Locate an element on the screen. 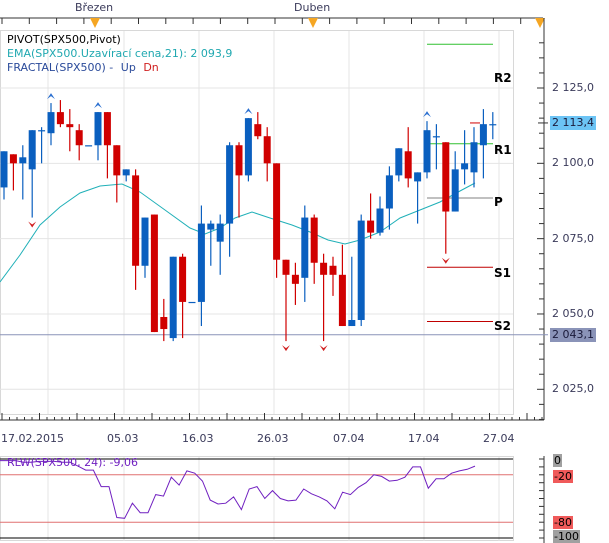 The width and height of the screenshot is (609, 543). pivot-label-p: P is located at coordinates (498, 202).